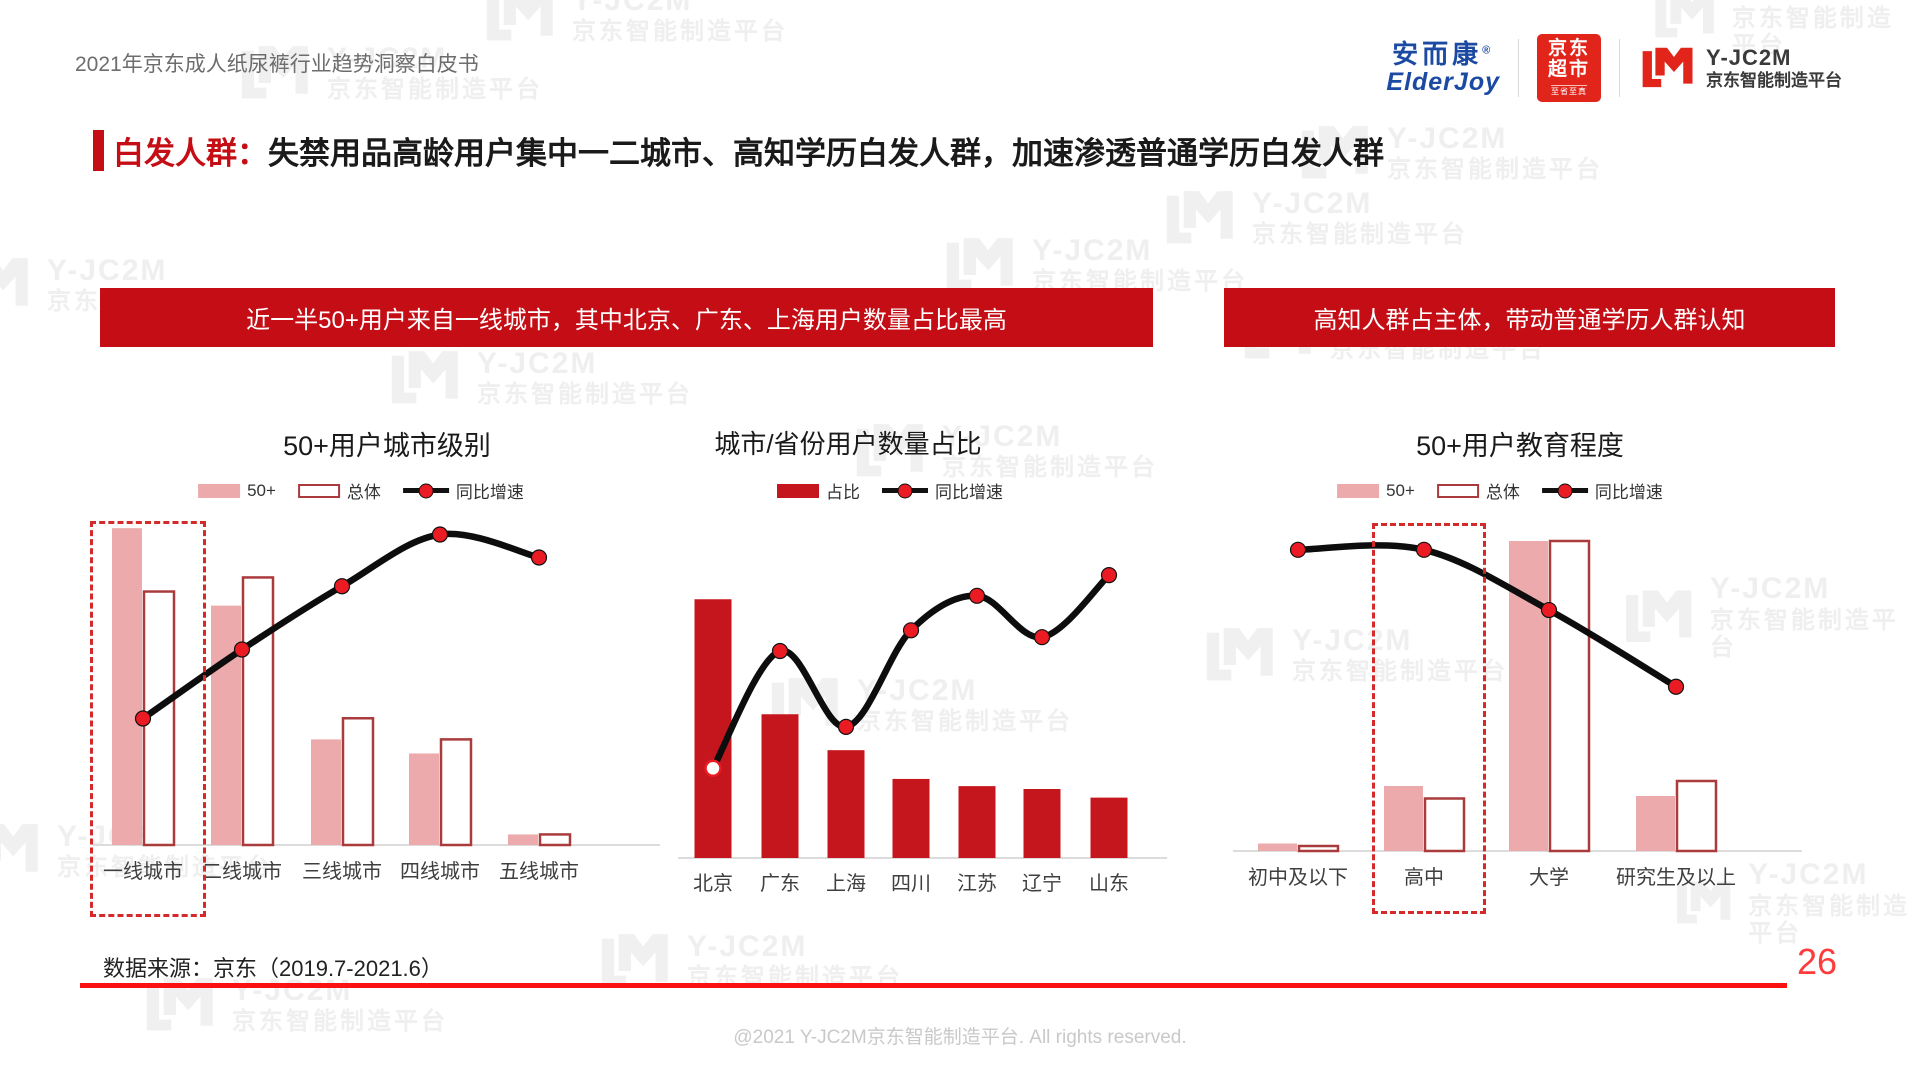 This screenshot has width=1920, height=1080. I want to click on category-label: 五线城市, so click(539, 871).